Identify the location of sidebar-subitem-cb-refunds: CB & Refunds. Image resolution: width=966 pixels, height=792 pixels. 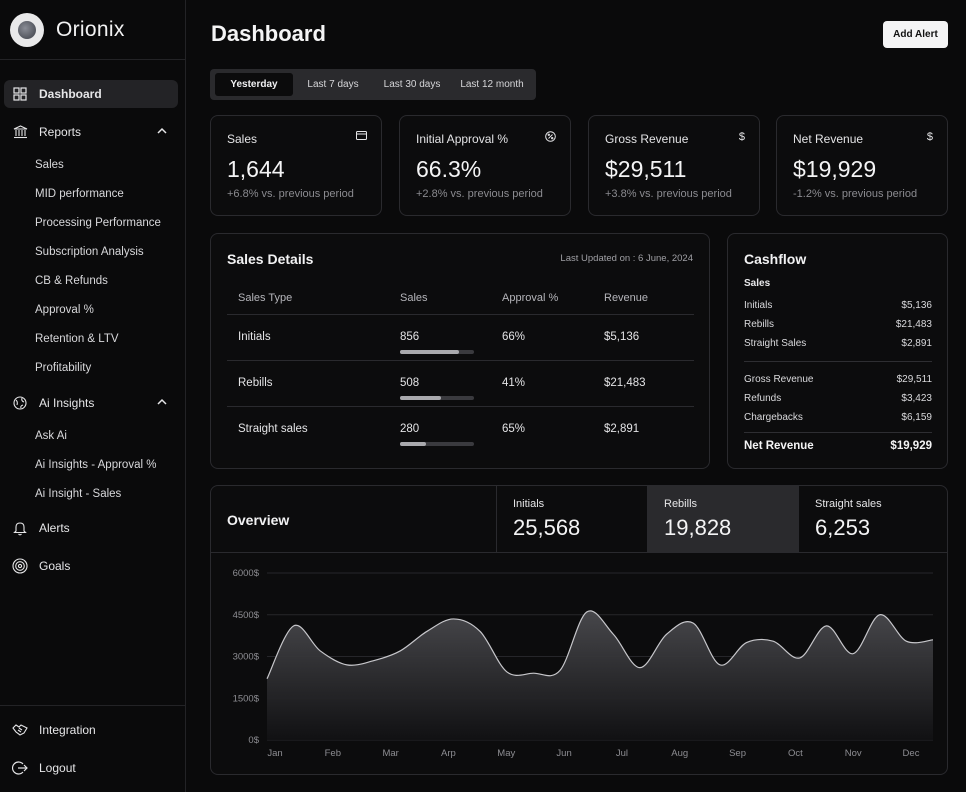
(71, 281).